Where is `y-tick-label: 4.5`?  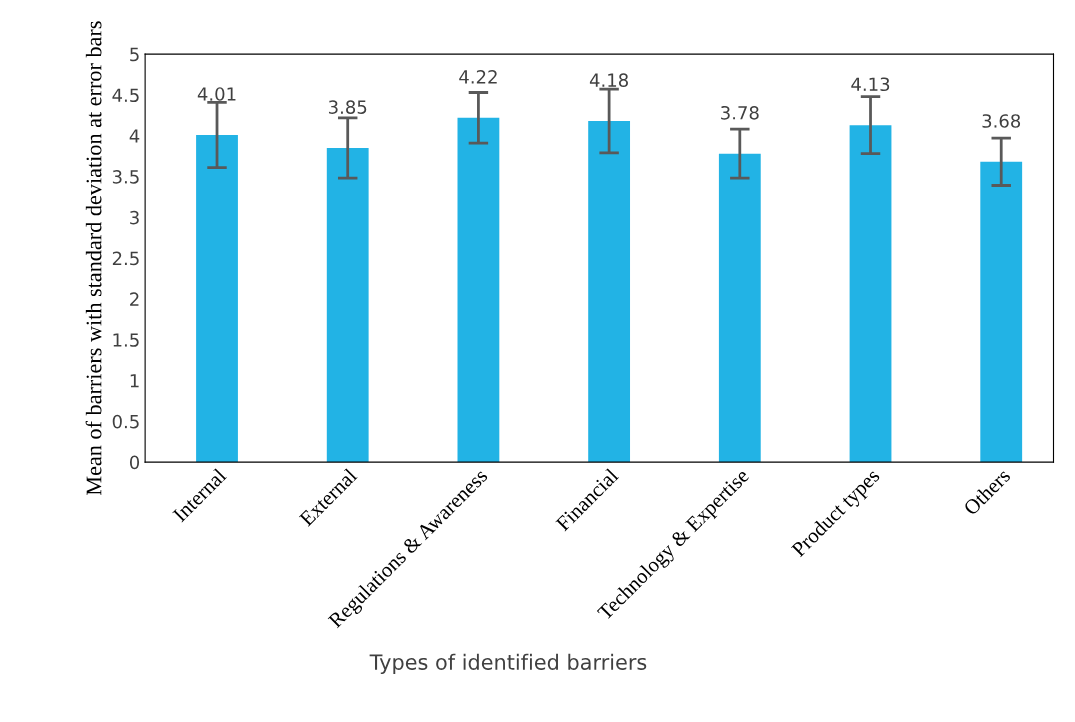
y-tick-label: 4.5 is located at coordinates (125, 95).